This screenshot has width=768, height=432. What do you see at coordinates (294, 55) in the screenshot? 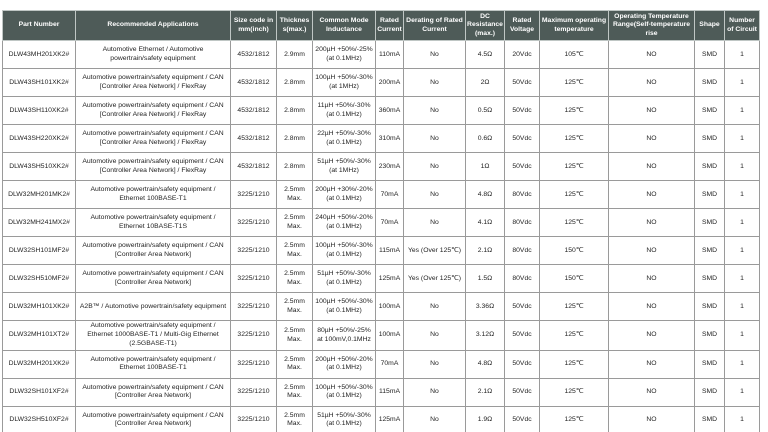
I see `cell-thickness: 2.9mm` at bounding box center [294, 55].